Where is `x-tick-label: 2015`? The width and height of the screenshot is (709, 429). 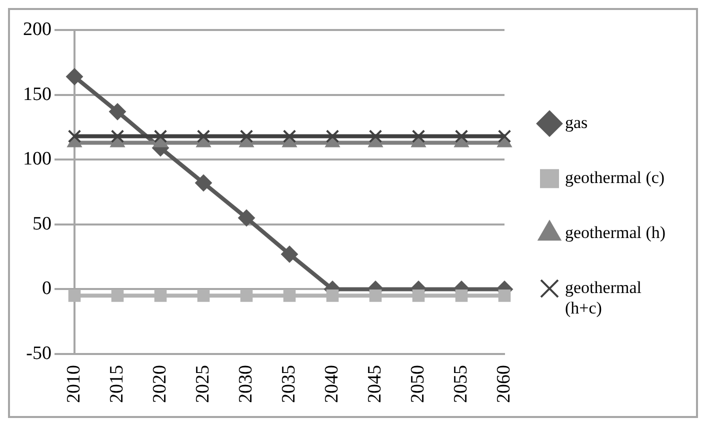
x-tick-label: 2015 is located at coordinates (117, 384).